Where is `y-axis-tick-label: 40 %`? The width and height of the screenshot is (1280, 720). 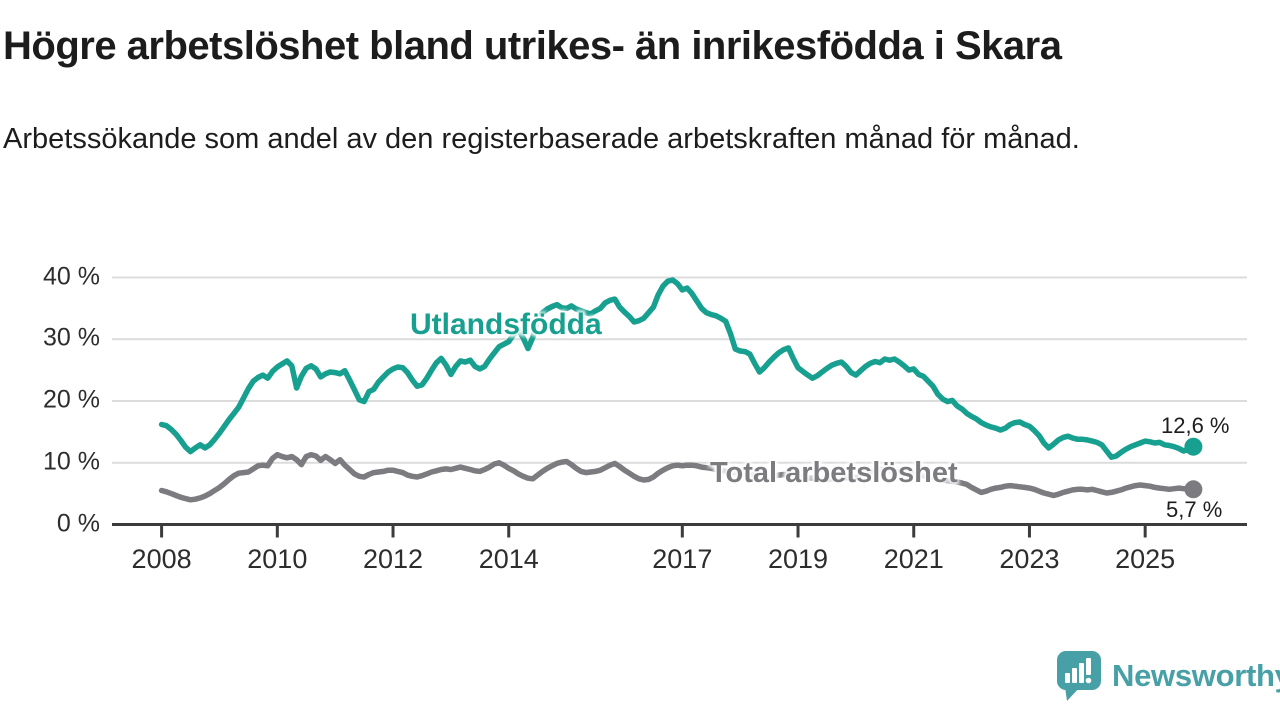 y-axis-tick-label: 40 % is located at coordinates (71, 275).